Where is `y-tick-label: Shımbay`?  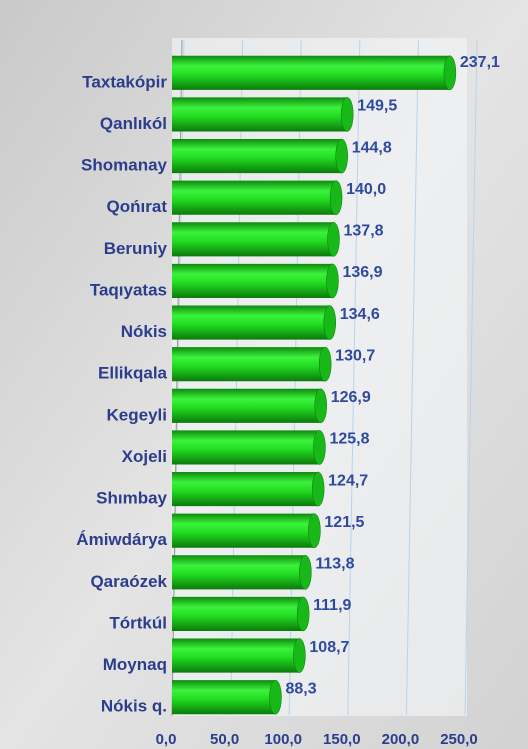
y-tick-label: Shımbay is located at coordinates (131, 498).